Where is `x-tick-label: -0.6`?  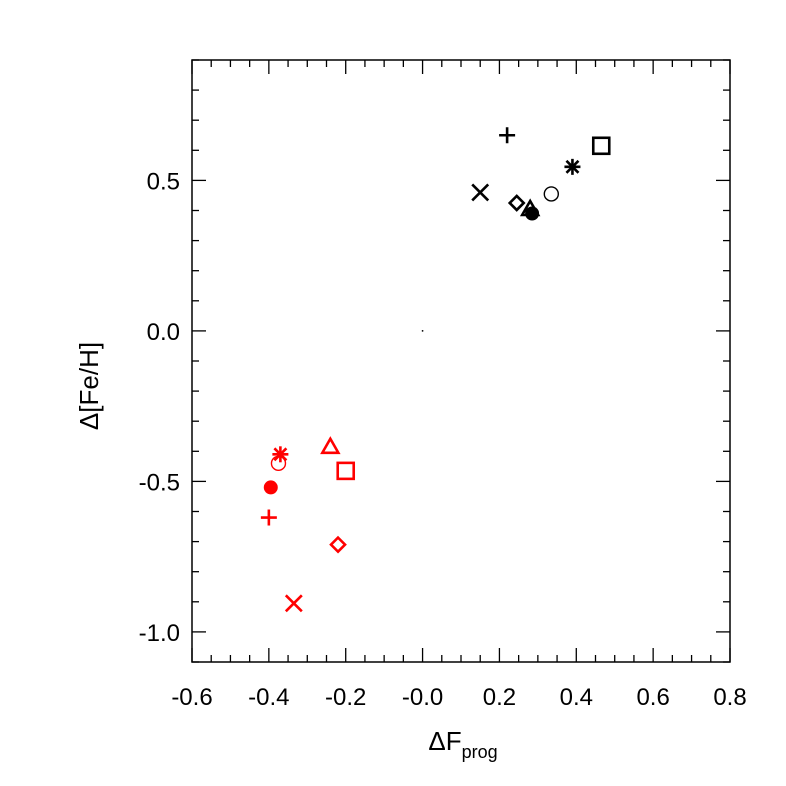
x-tick-label: -0.6 is located at coordinates (191, 697).